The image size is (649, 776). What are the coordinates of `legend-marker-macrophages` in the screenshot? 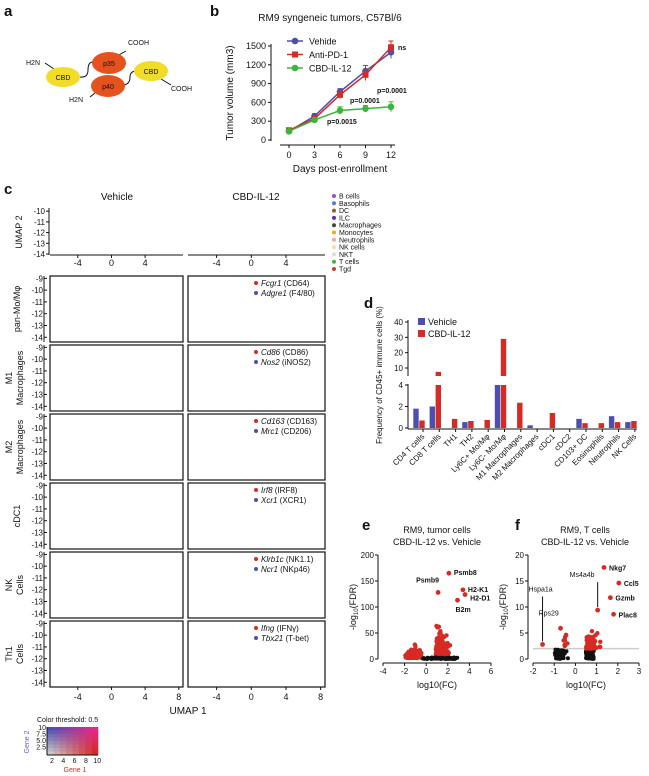 It's located at (334, 225).